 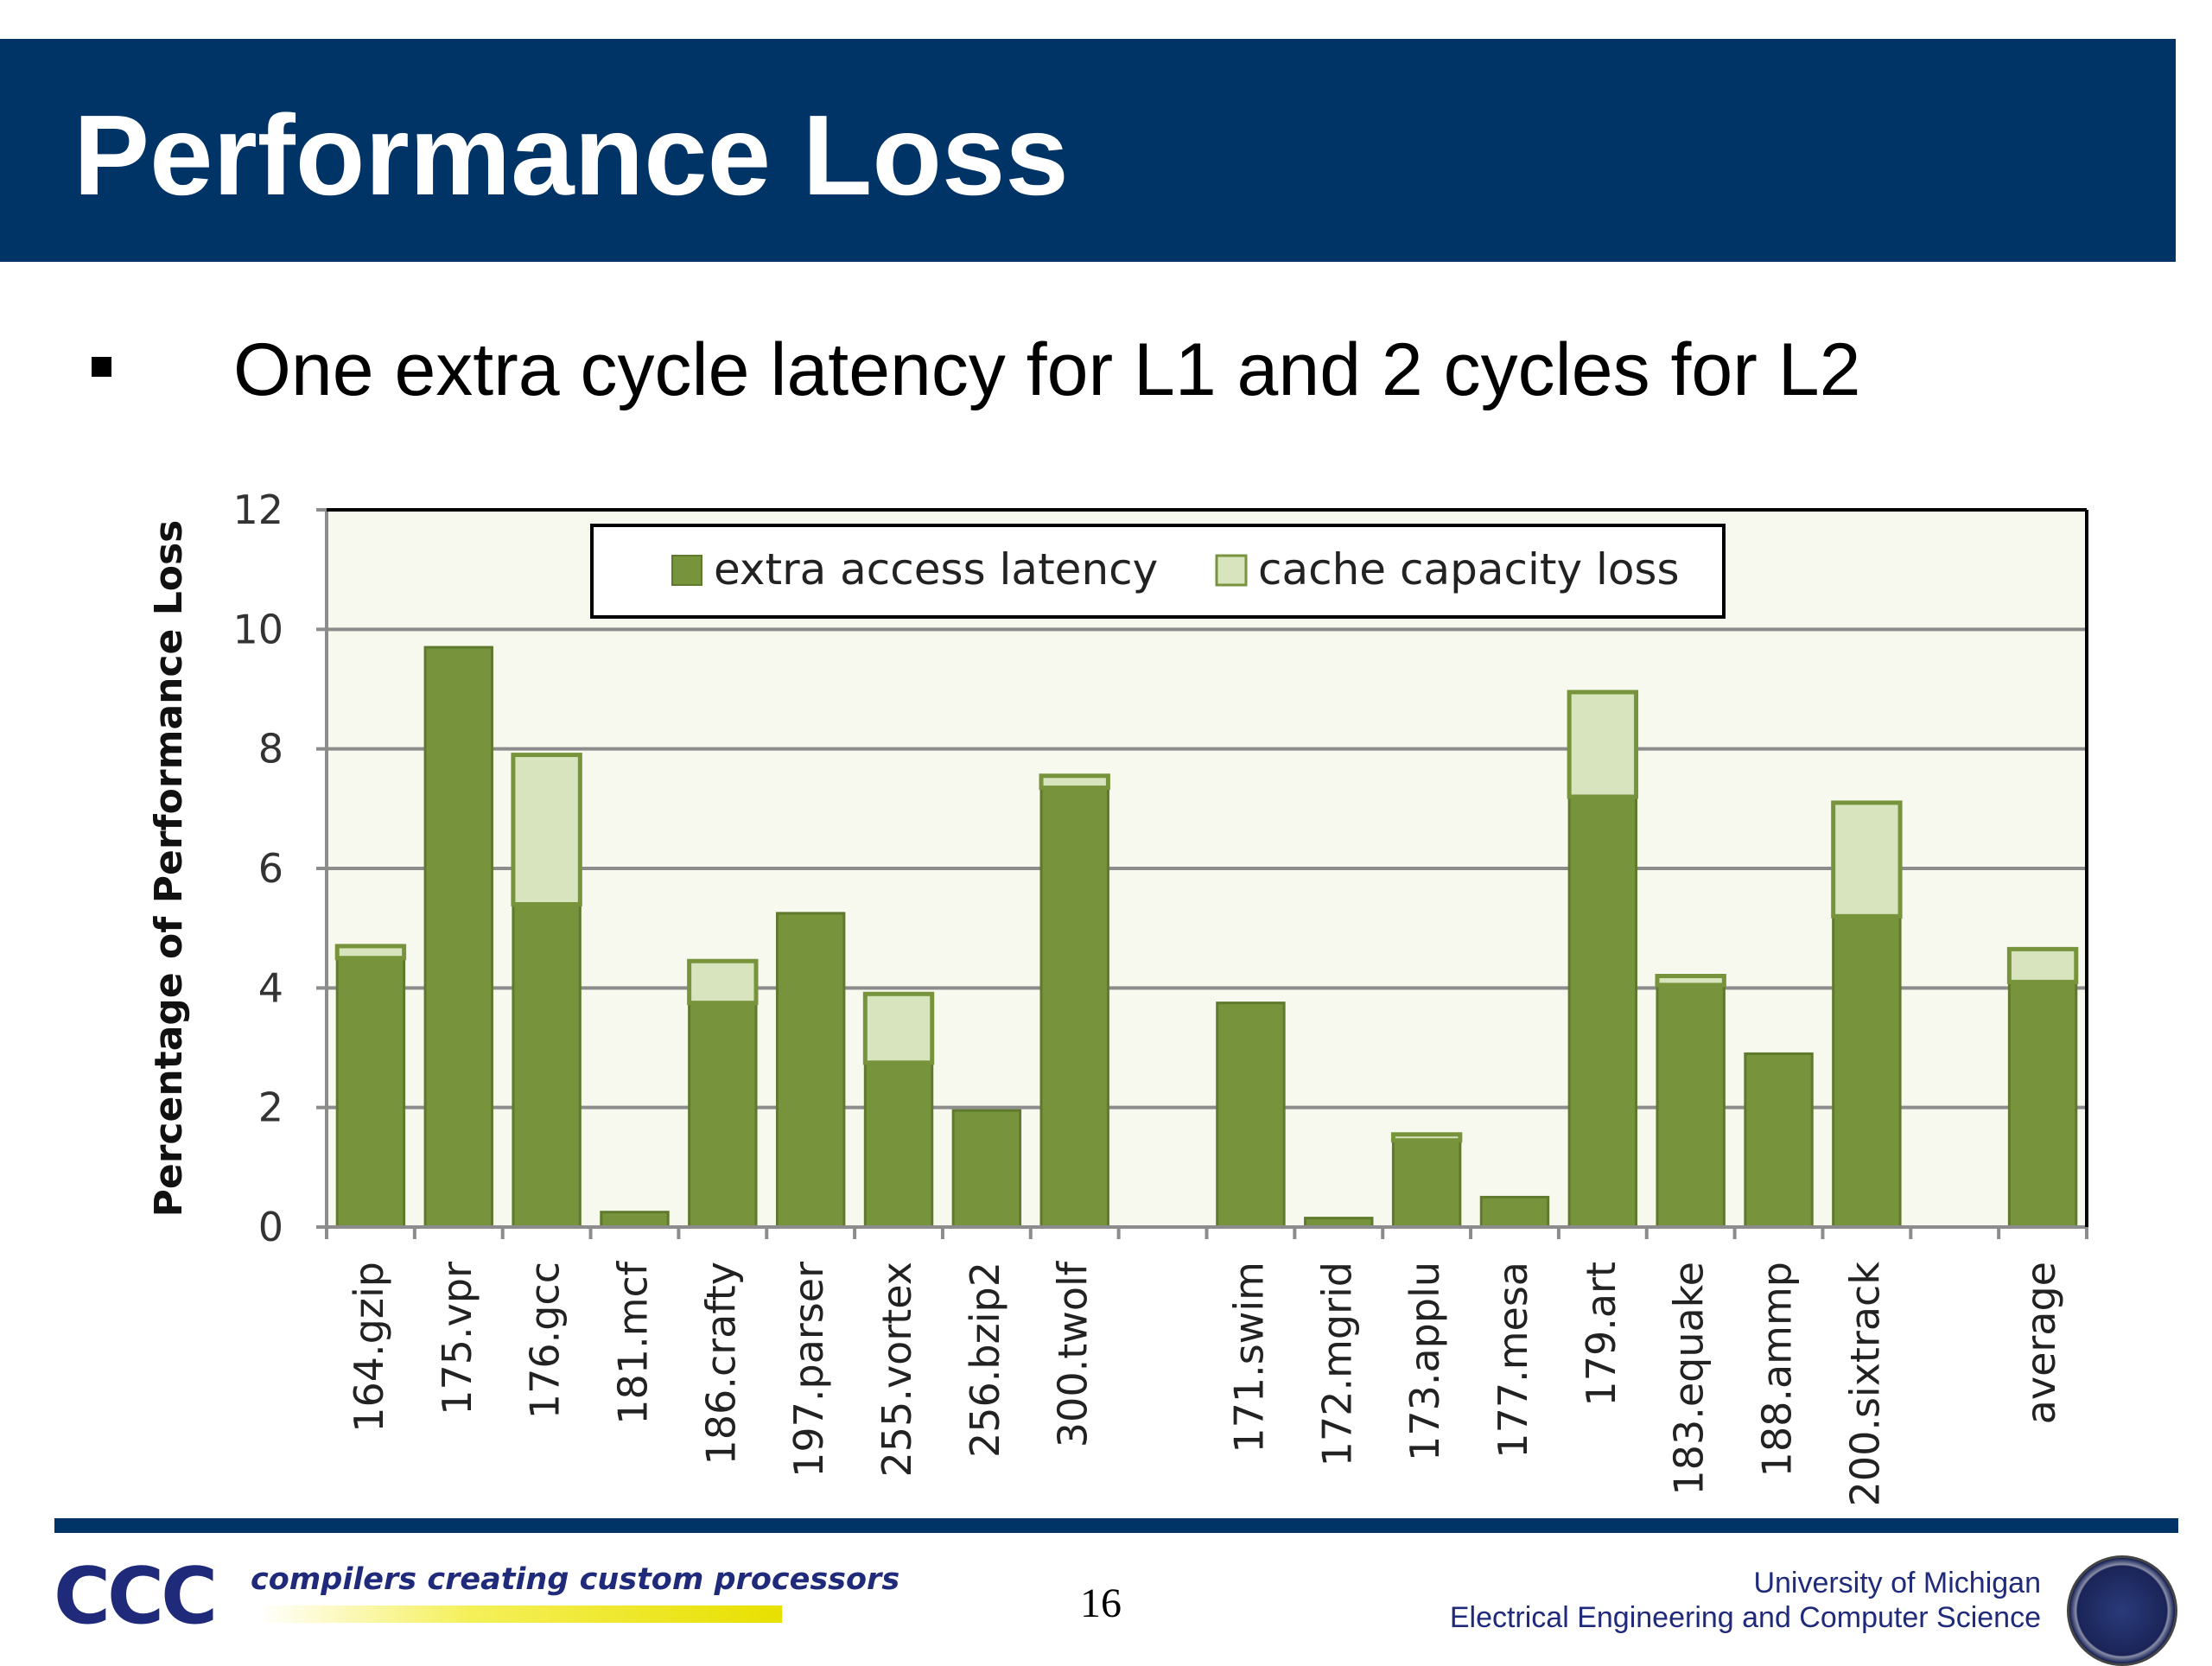 I want to click on y-tick-label: 10, so click(x=257, y=629).